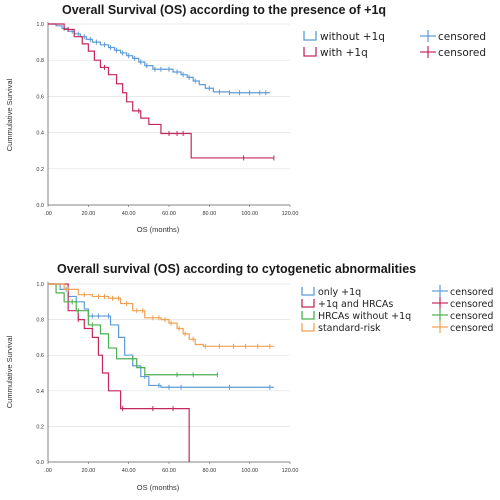 Image resolution: width=500 pixels, height=500 pixels. I want to click on chart-2-y-tick-label: 1.0, so click(40, 285).